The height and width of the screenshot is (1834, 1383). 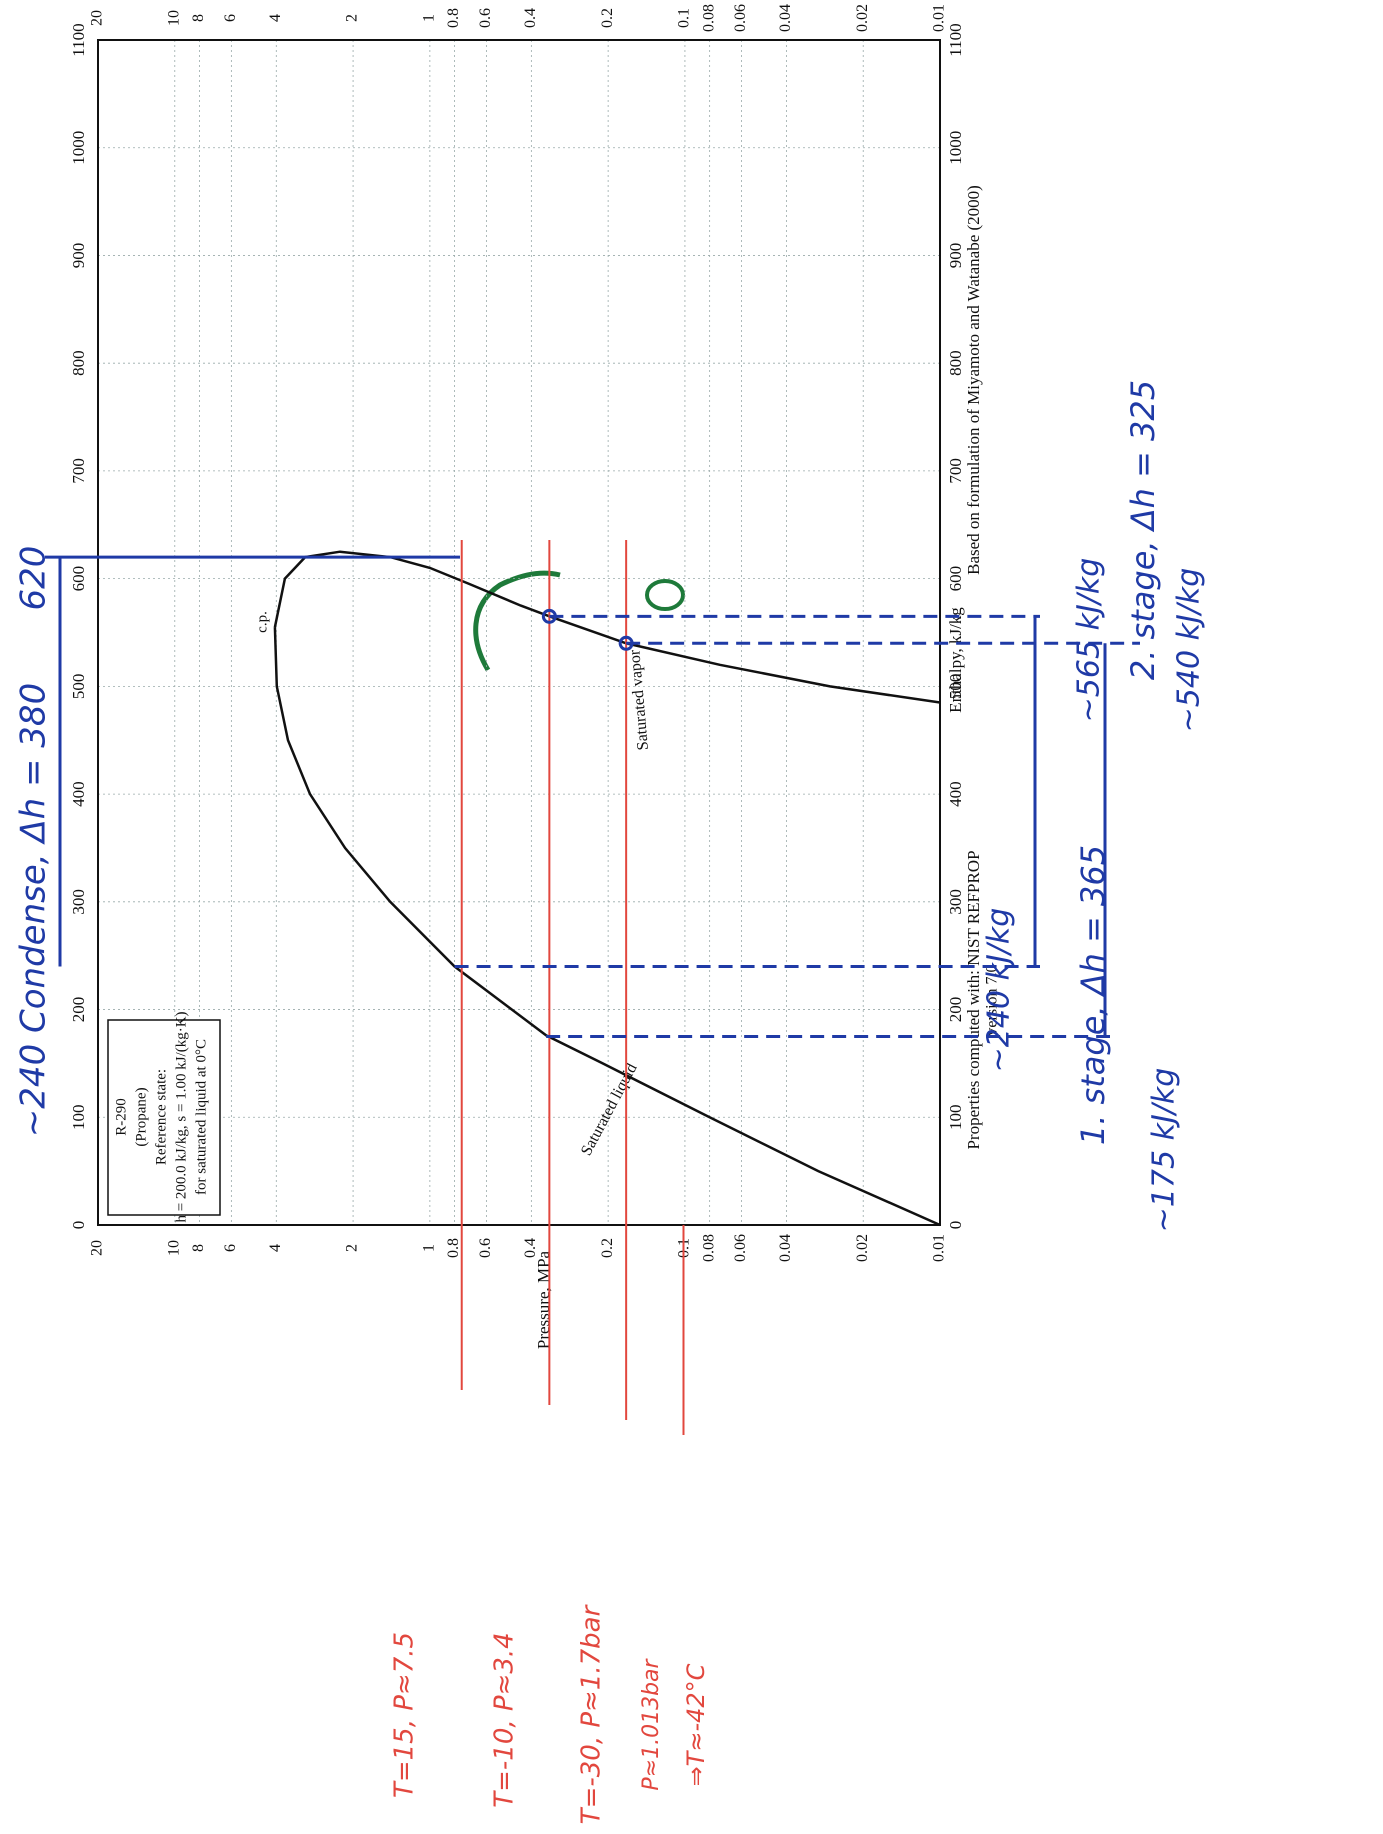 I want to click on handwritten-note: ~175 kJ/kg, so click(x=1164, y=1150).